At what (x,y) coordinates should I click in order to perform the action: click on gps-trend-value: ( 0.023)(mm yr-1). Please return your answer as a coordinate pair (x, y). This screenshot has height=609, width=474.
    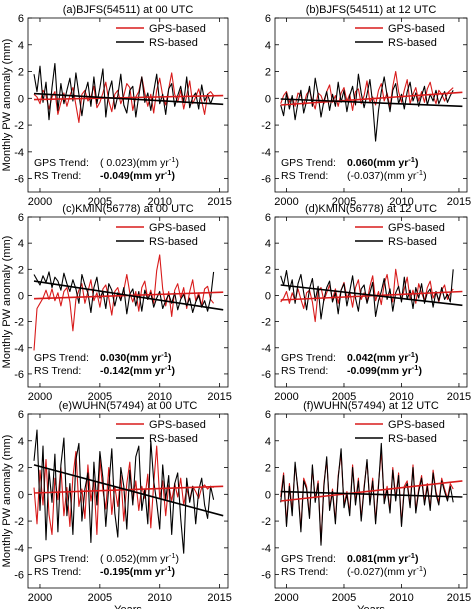
    Looking at the image, I should click on (139, 162).